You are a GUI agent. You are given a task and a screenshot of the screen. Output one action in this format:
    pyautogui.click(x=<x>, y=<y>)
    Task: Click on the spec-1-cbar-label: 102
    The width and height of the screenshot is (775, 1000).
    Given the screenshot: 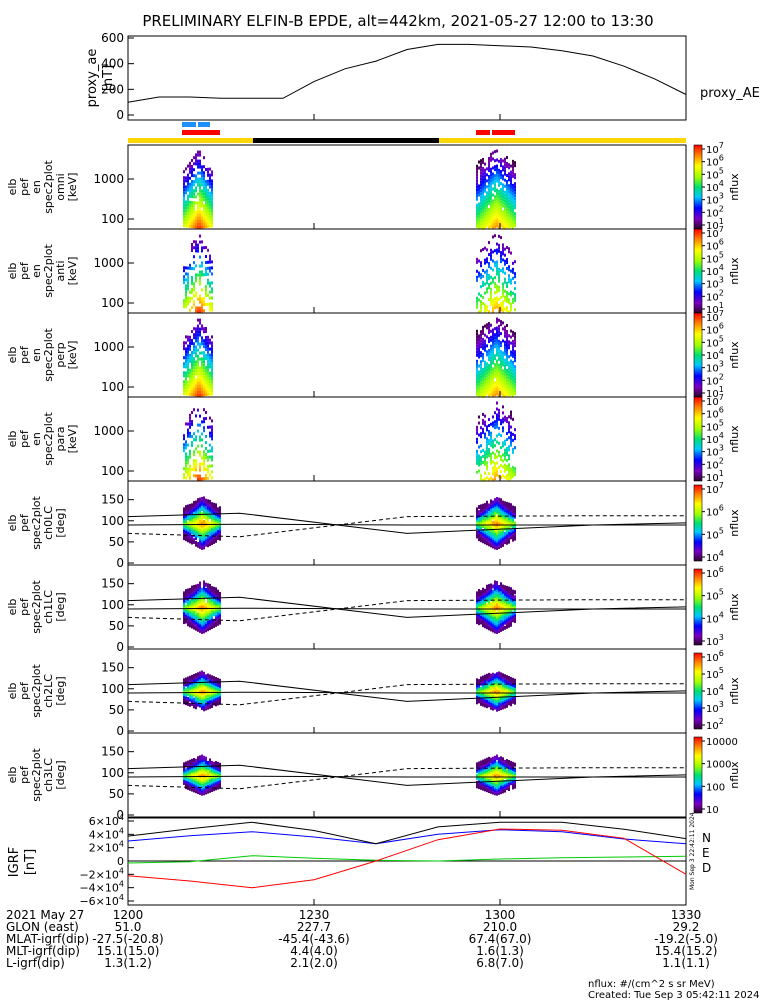 What is the action you would take?
    pyautogui.click(x=715, y=295)
    